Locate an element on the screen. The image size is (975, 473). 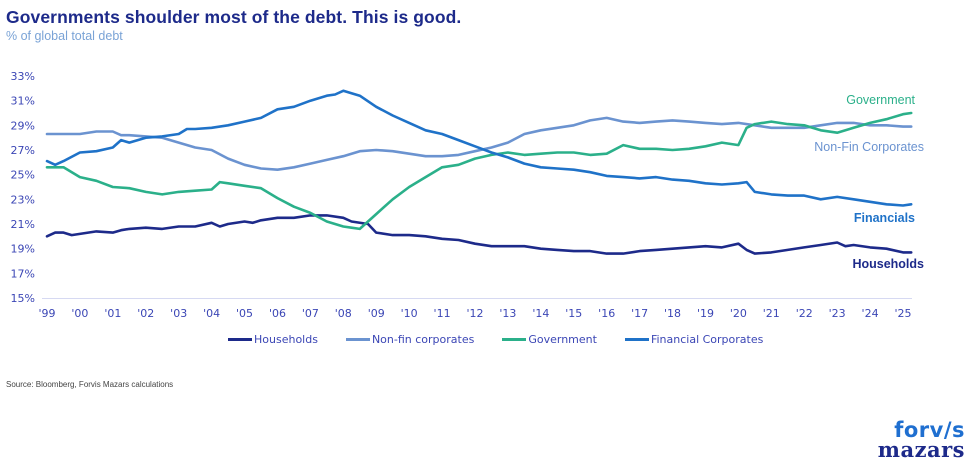
legend-item-households: Households is located at coordinates (273, 339).